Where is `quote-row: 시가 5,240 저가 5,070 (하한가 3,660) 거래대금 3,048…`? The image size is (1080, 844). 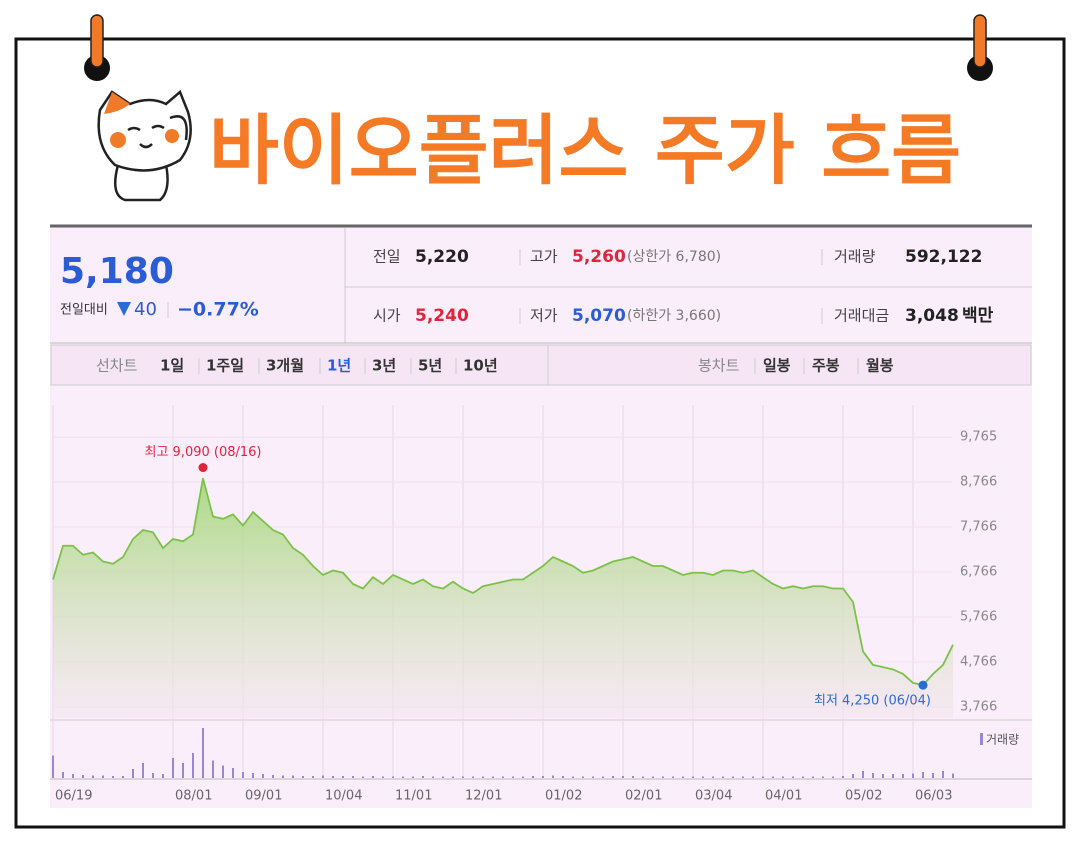 quote-row: 시가 5,240 저가 5,070 (하한가 3,660) 거래대금 3,048… is located at coordinates (683, 316).